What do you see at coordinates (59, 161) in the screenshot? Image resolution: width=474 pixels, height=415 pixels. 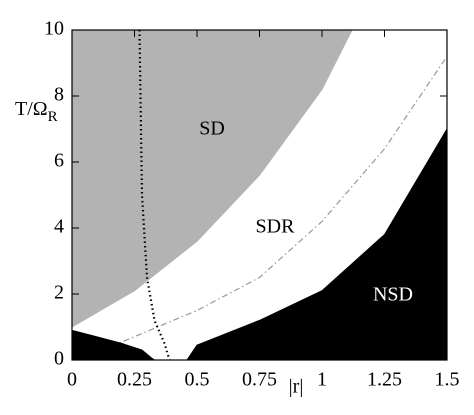 I see `y-tick-label: 6` at bounding box center [59, 161].